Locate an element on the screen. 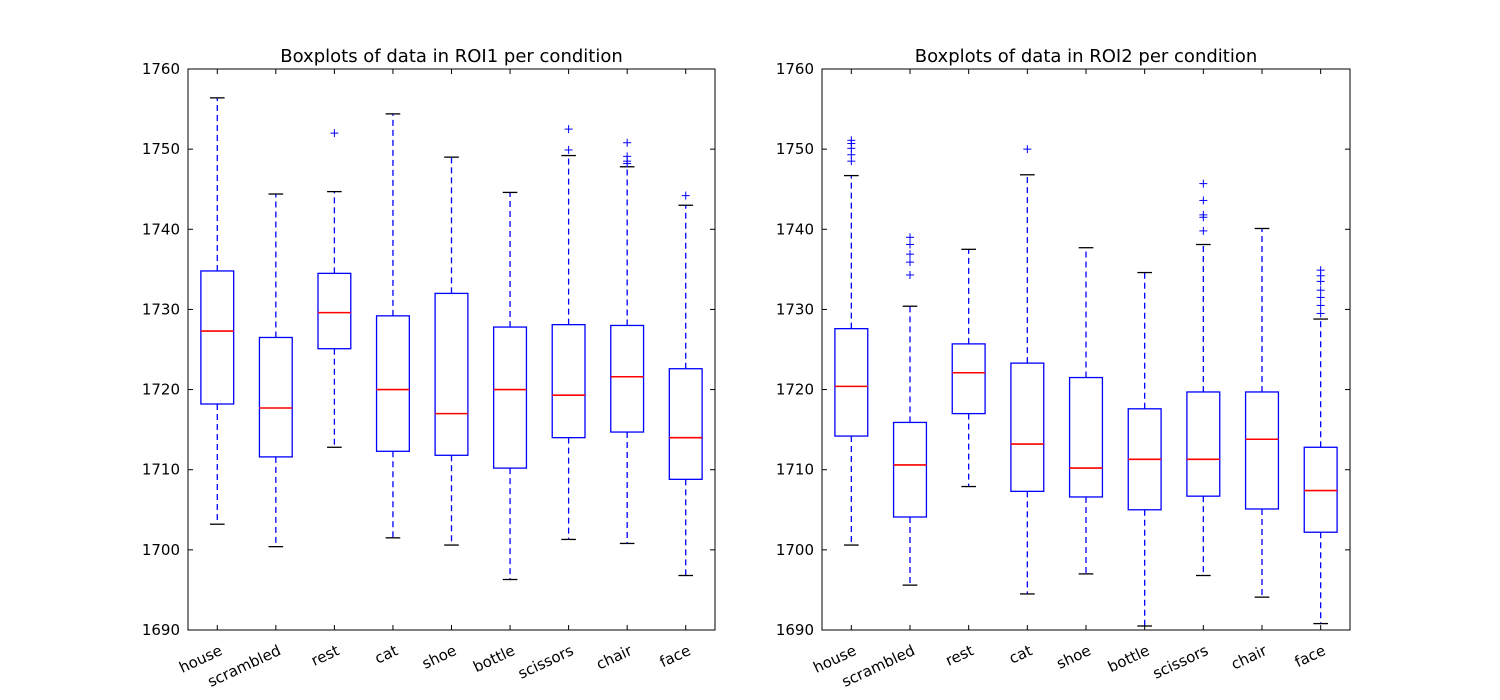 The width and height of the screenshot is (1500, 700). roi1-bottle-box is located at coordinates (510, 397).